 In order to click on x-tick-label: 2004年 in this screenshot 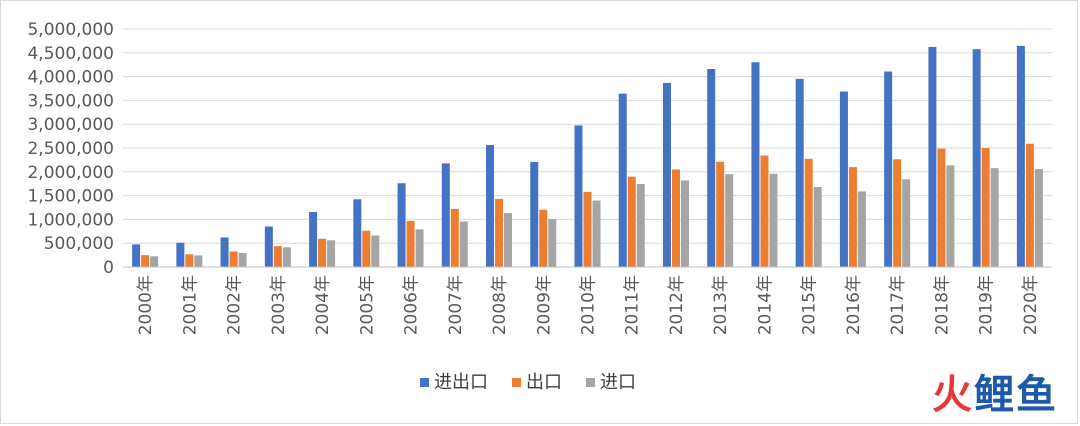, I will do `click(323, 305)`.